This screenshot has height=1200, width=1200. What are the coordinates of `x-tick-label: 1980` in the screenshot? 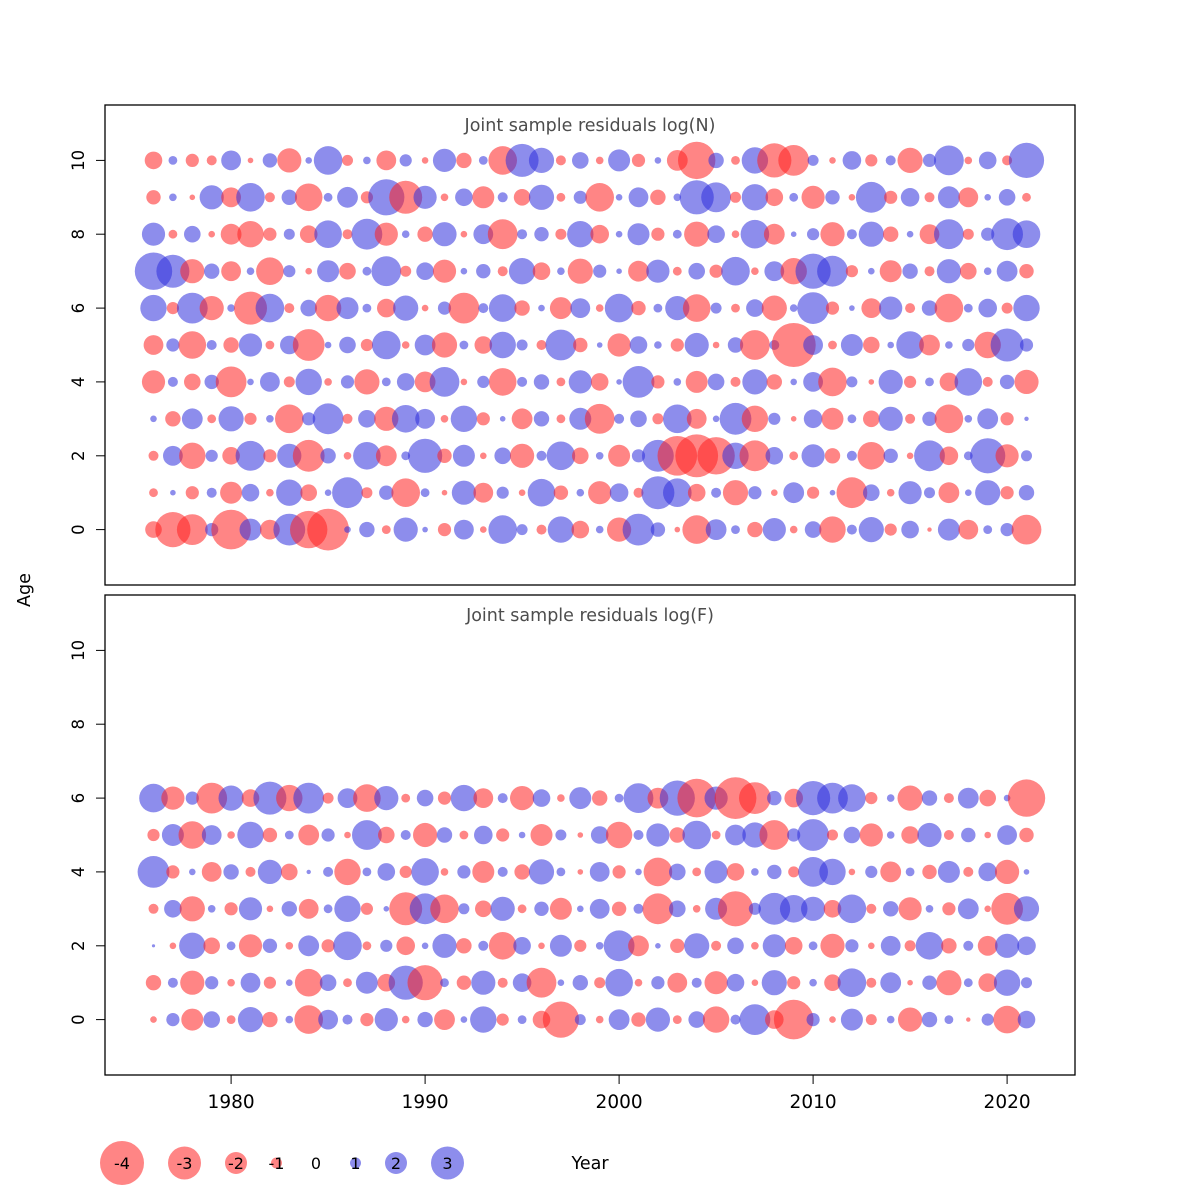 It's located at (231, 1102).